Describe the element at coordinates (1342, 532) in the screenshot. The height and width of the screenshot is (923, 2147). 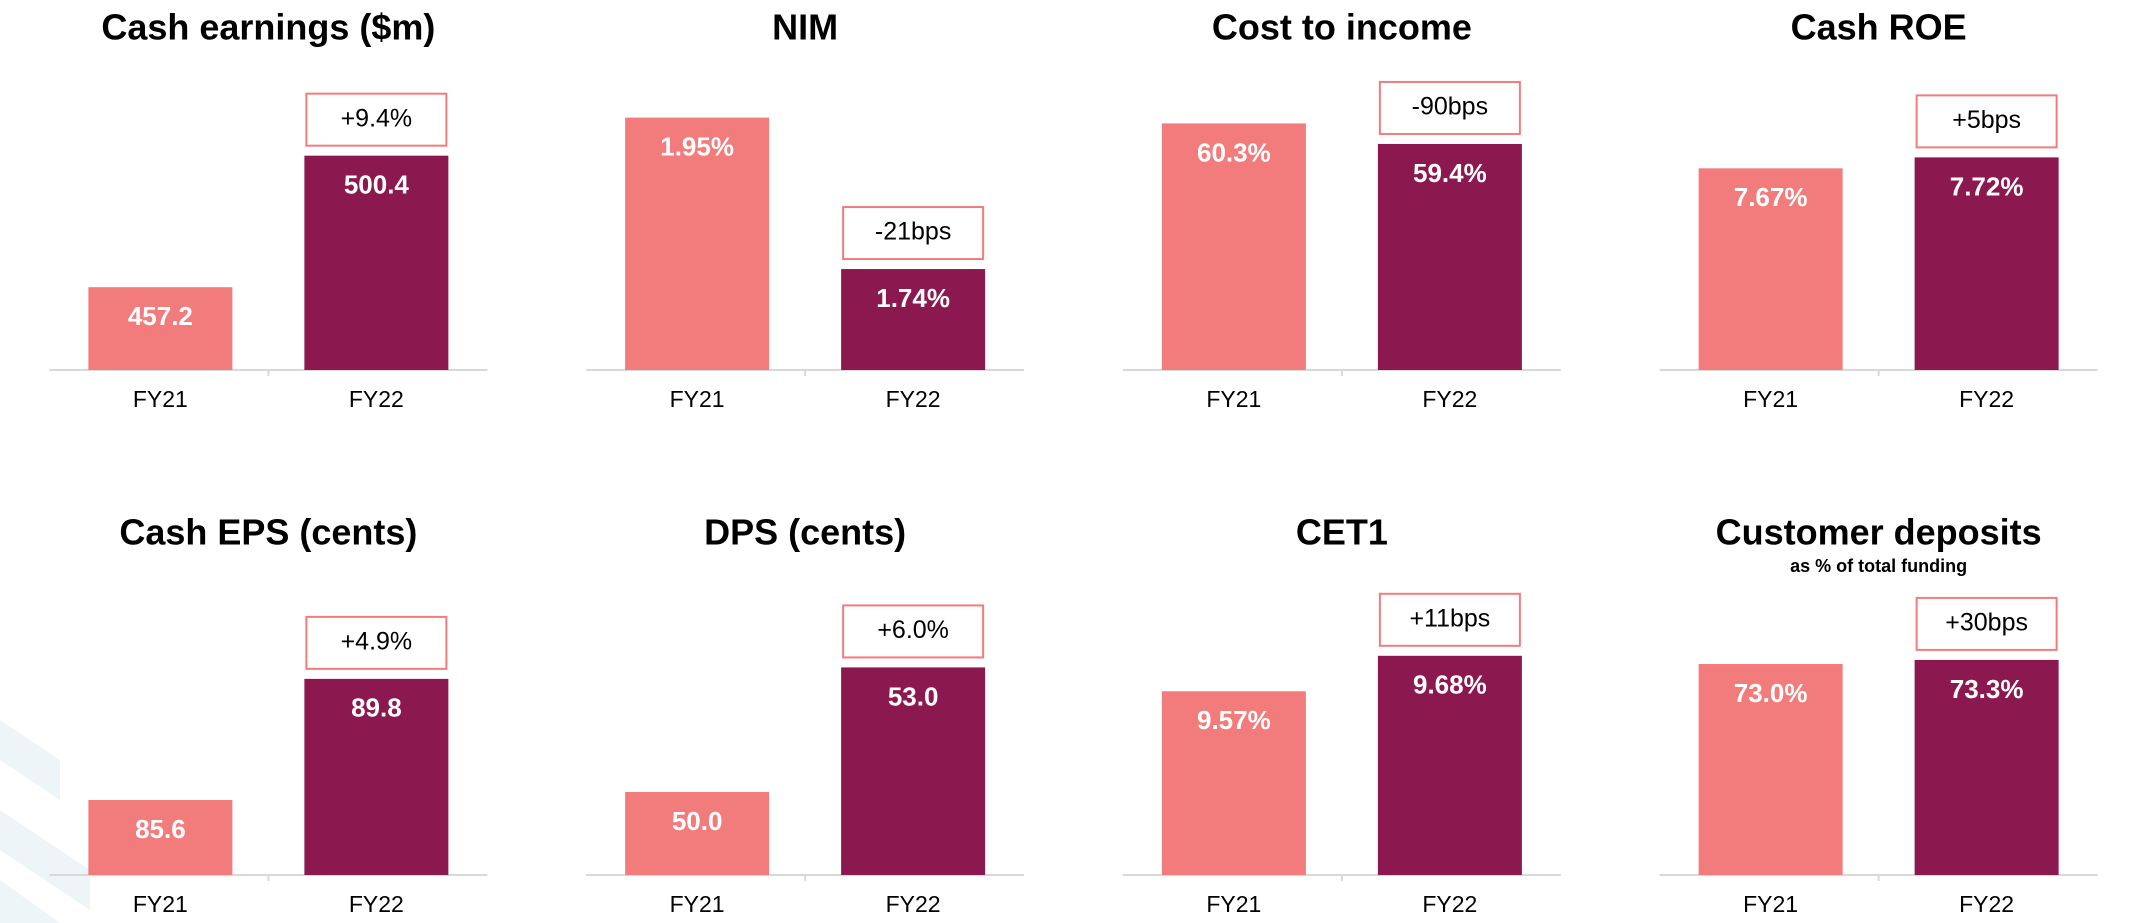
I see `chart-title: CET1` at that location.